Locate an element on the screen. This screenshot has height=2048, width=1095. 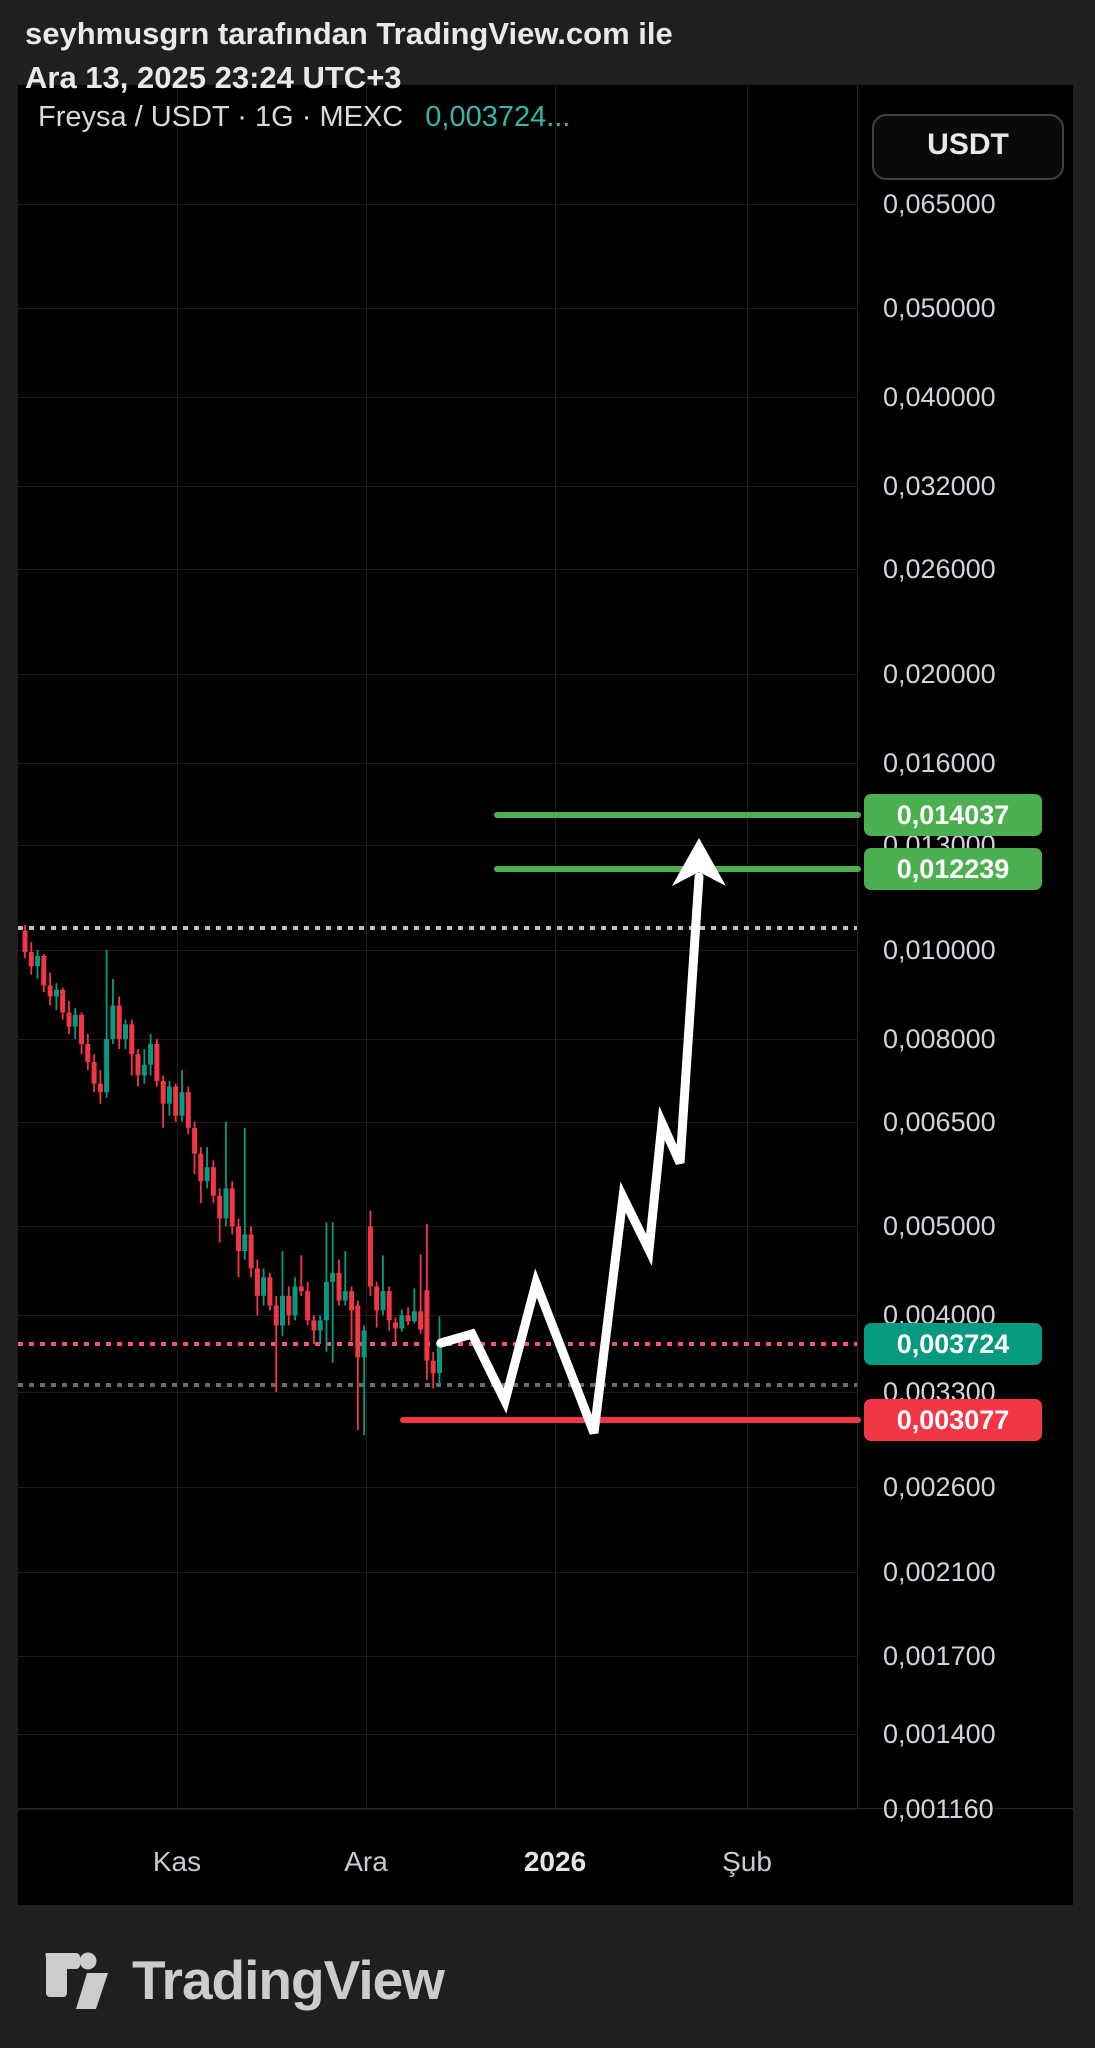
price-tick-label: 0,065000 is located at coordinates (939, 203).